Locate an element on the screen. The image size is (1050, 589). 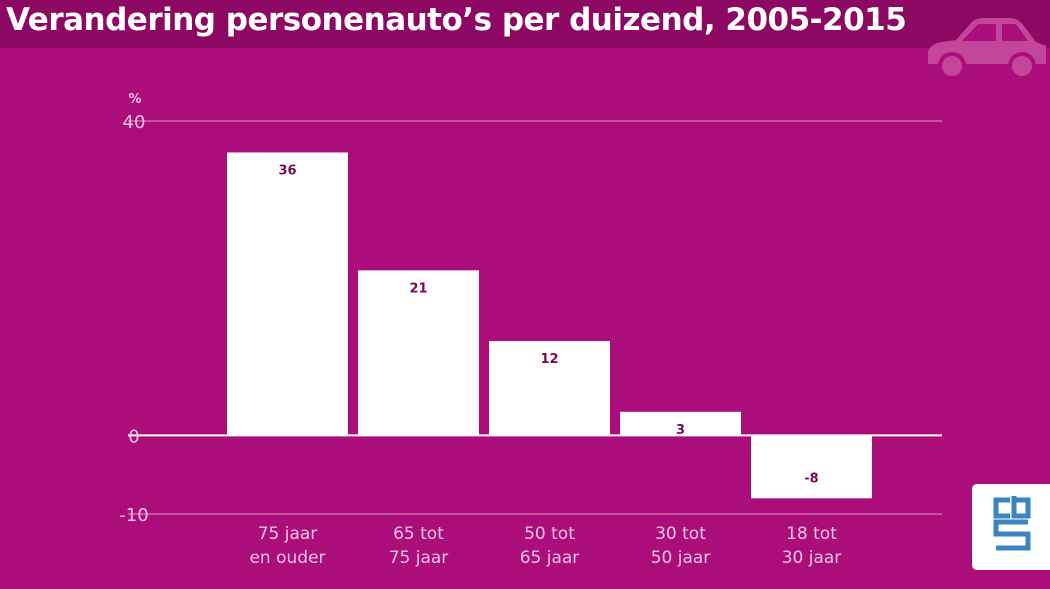
x-tick-label: 30 jaar is located at coordinates (812, 558).